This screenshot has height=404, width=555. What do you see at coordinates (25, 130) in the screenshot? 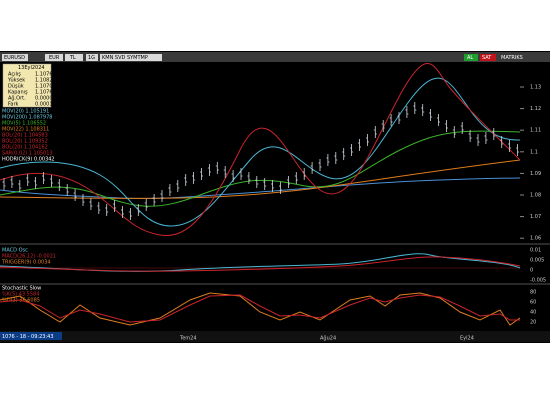
I see `indicator-label: MOV(22) 1.108311` at bounding box center [25, 130].